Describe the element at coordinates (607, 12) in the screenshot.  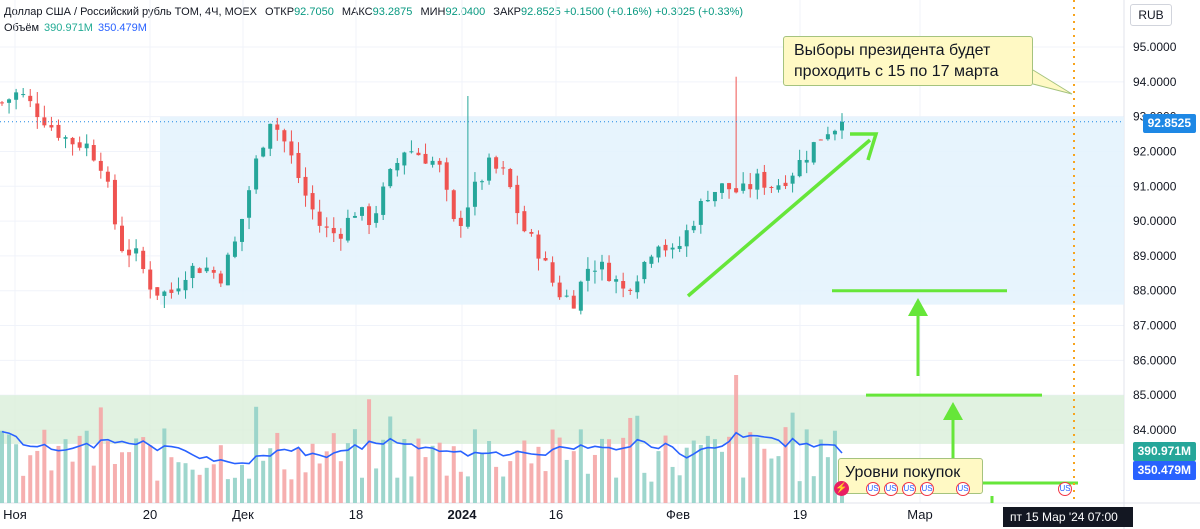
I see `legend-change: +0.1500 (+0.16%)` at that location.